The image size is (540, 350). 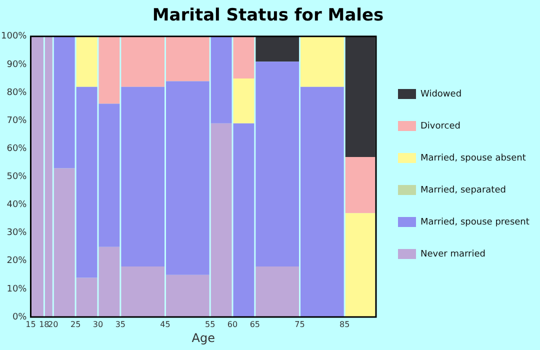 I want to click on x-tick-label: 20, so click(x=53, y=324).